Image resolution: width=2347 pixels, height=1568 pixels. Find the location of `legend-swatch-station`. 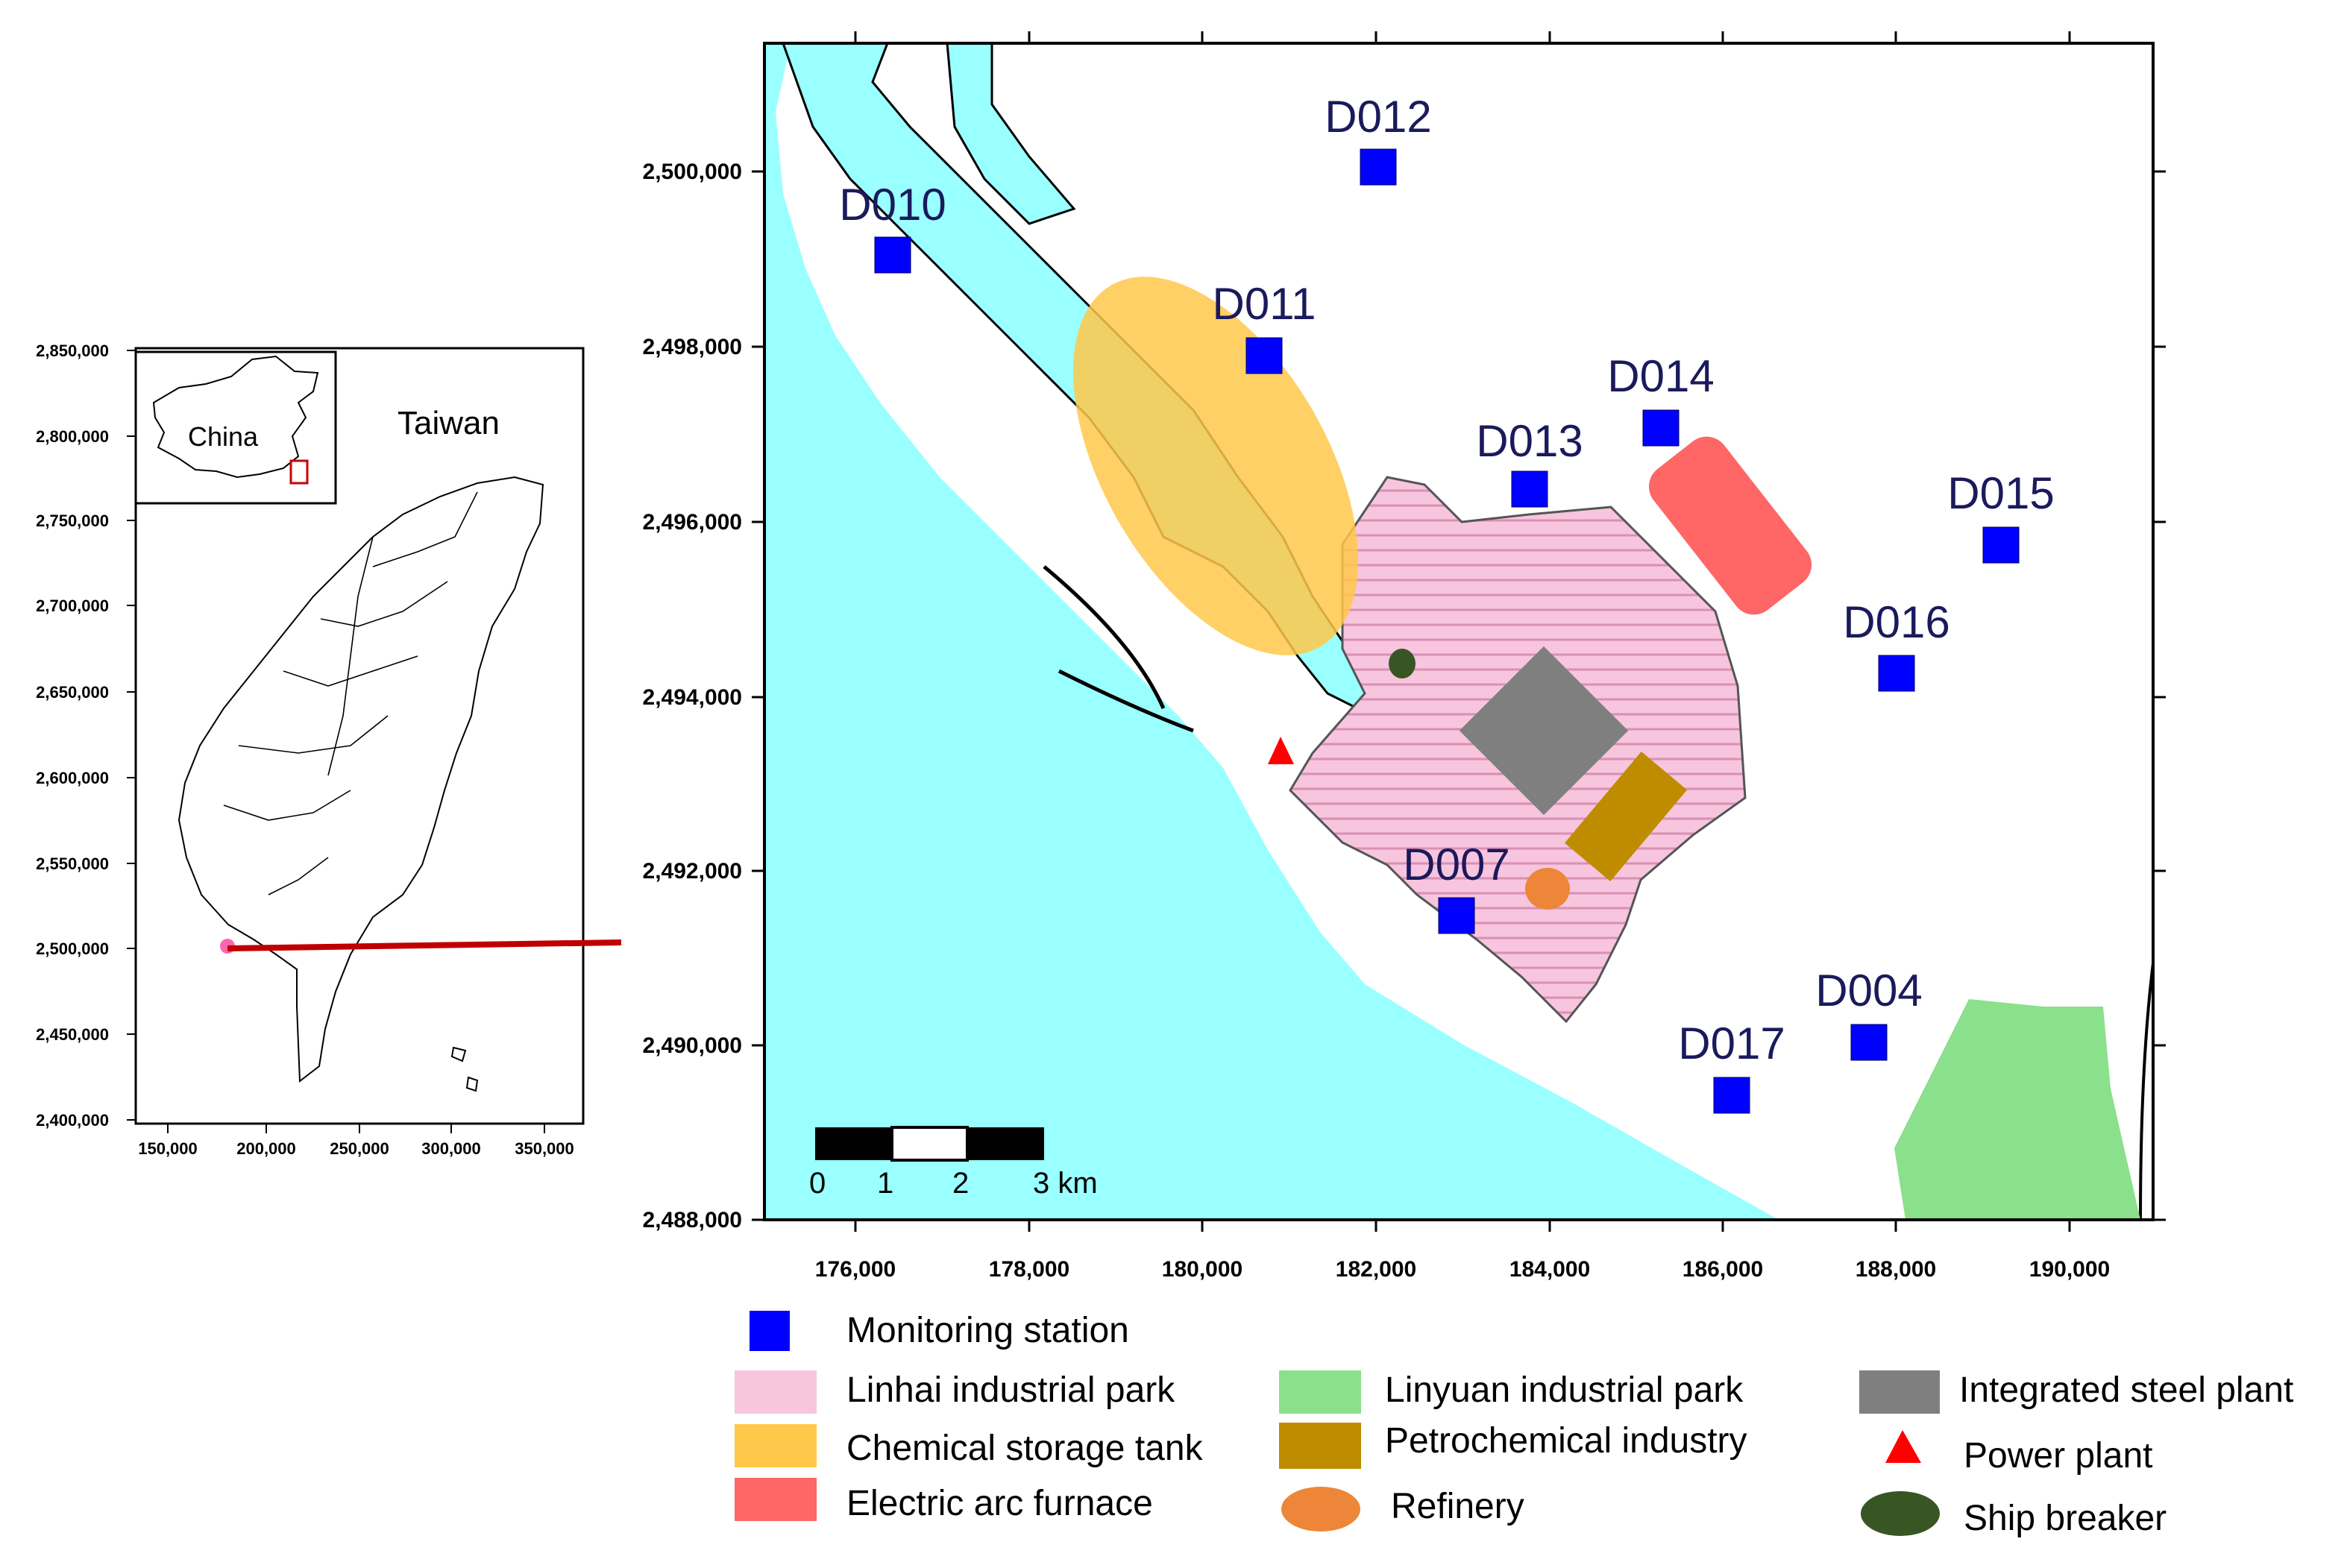

legend-swatch-station is located at coordinates (770, 1331).